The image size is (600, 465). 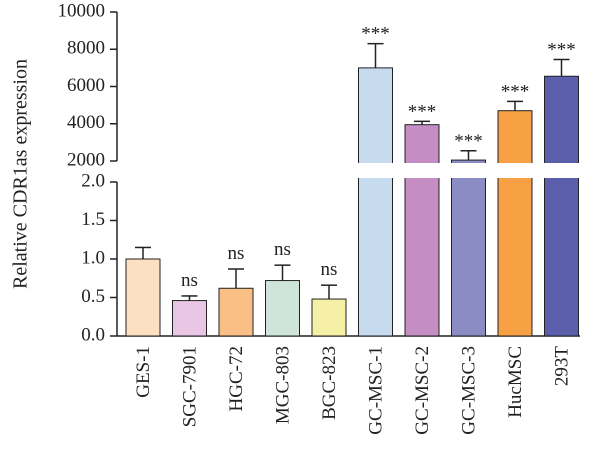 I want to click on x-tick-label: GC-MSC-1, so click(x=376, y=390).